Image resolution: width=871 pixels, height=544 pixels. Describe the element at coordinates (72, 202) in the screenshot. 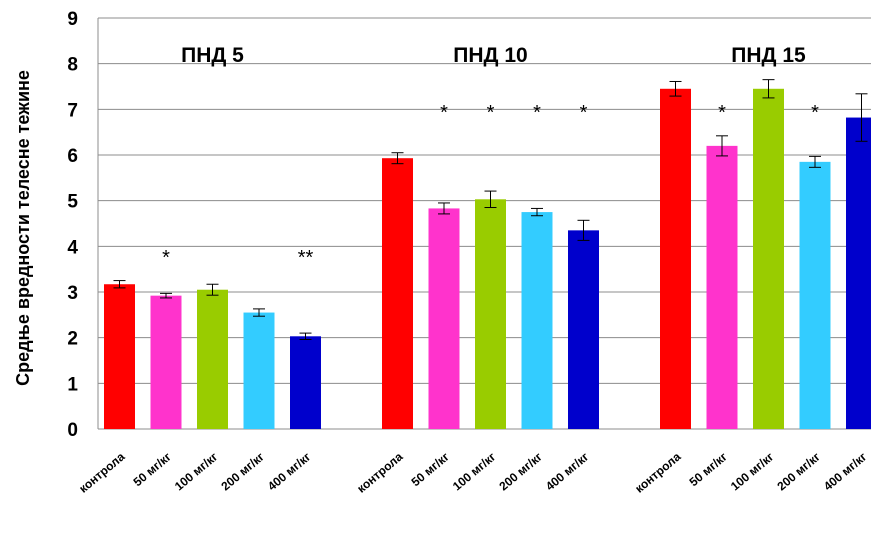

I see `y-tick-label: 5` at that location.